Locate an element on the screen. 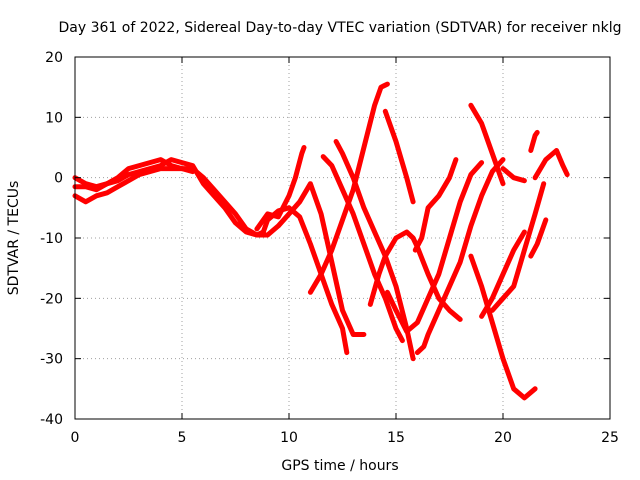 This screenshot has height=480, width=640. y-tick-label: -30 is located at coordinates (51, 360).